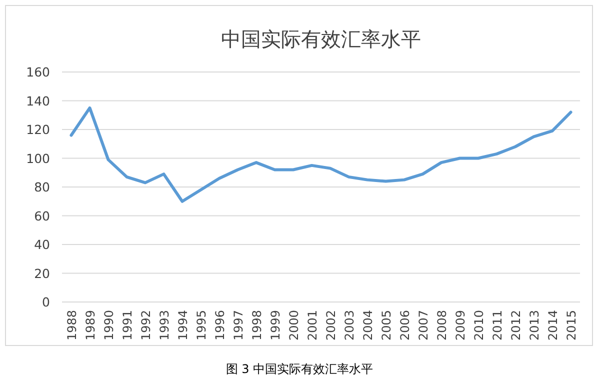  What do you see at coordinates (515, 325) in the screenshot?
I see `x-tick-label: 2012` at bounding box center [515, 325].